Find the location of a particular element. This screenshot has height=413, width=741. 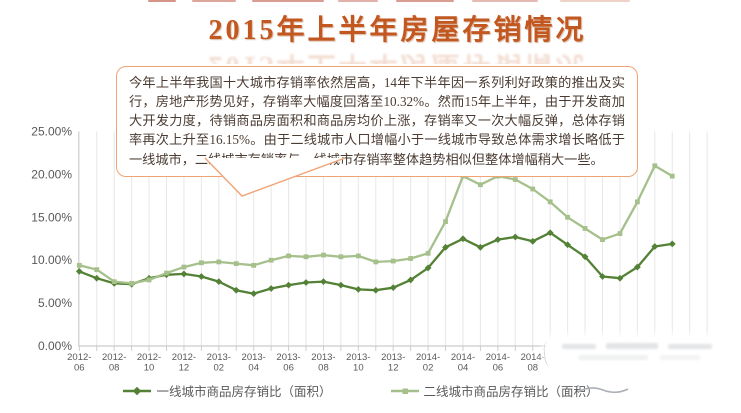

x-tick-label: 2012-08 is located at coordinates (114, 363).